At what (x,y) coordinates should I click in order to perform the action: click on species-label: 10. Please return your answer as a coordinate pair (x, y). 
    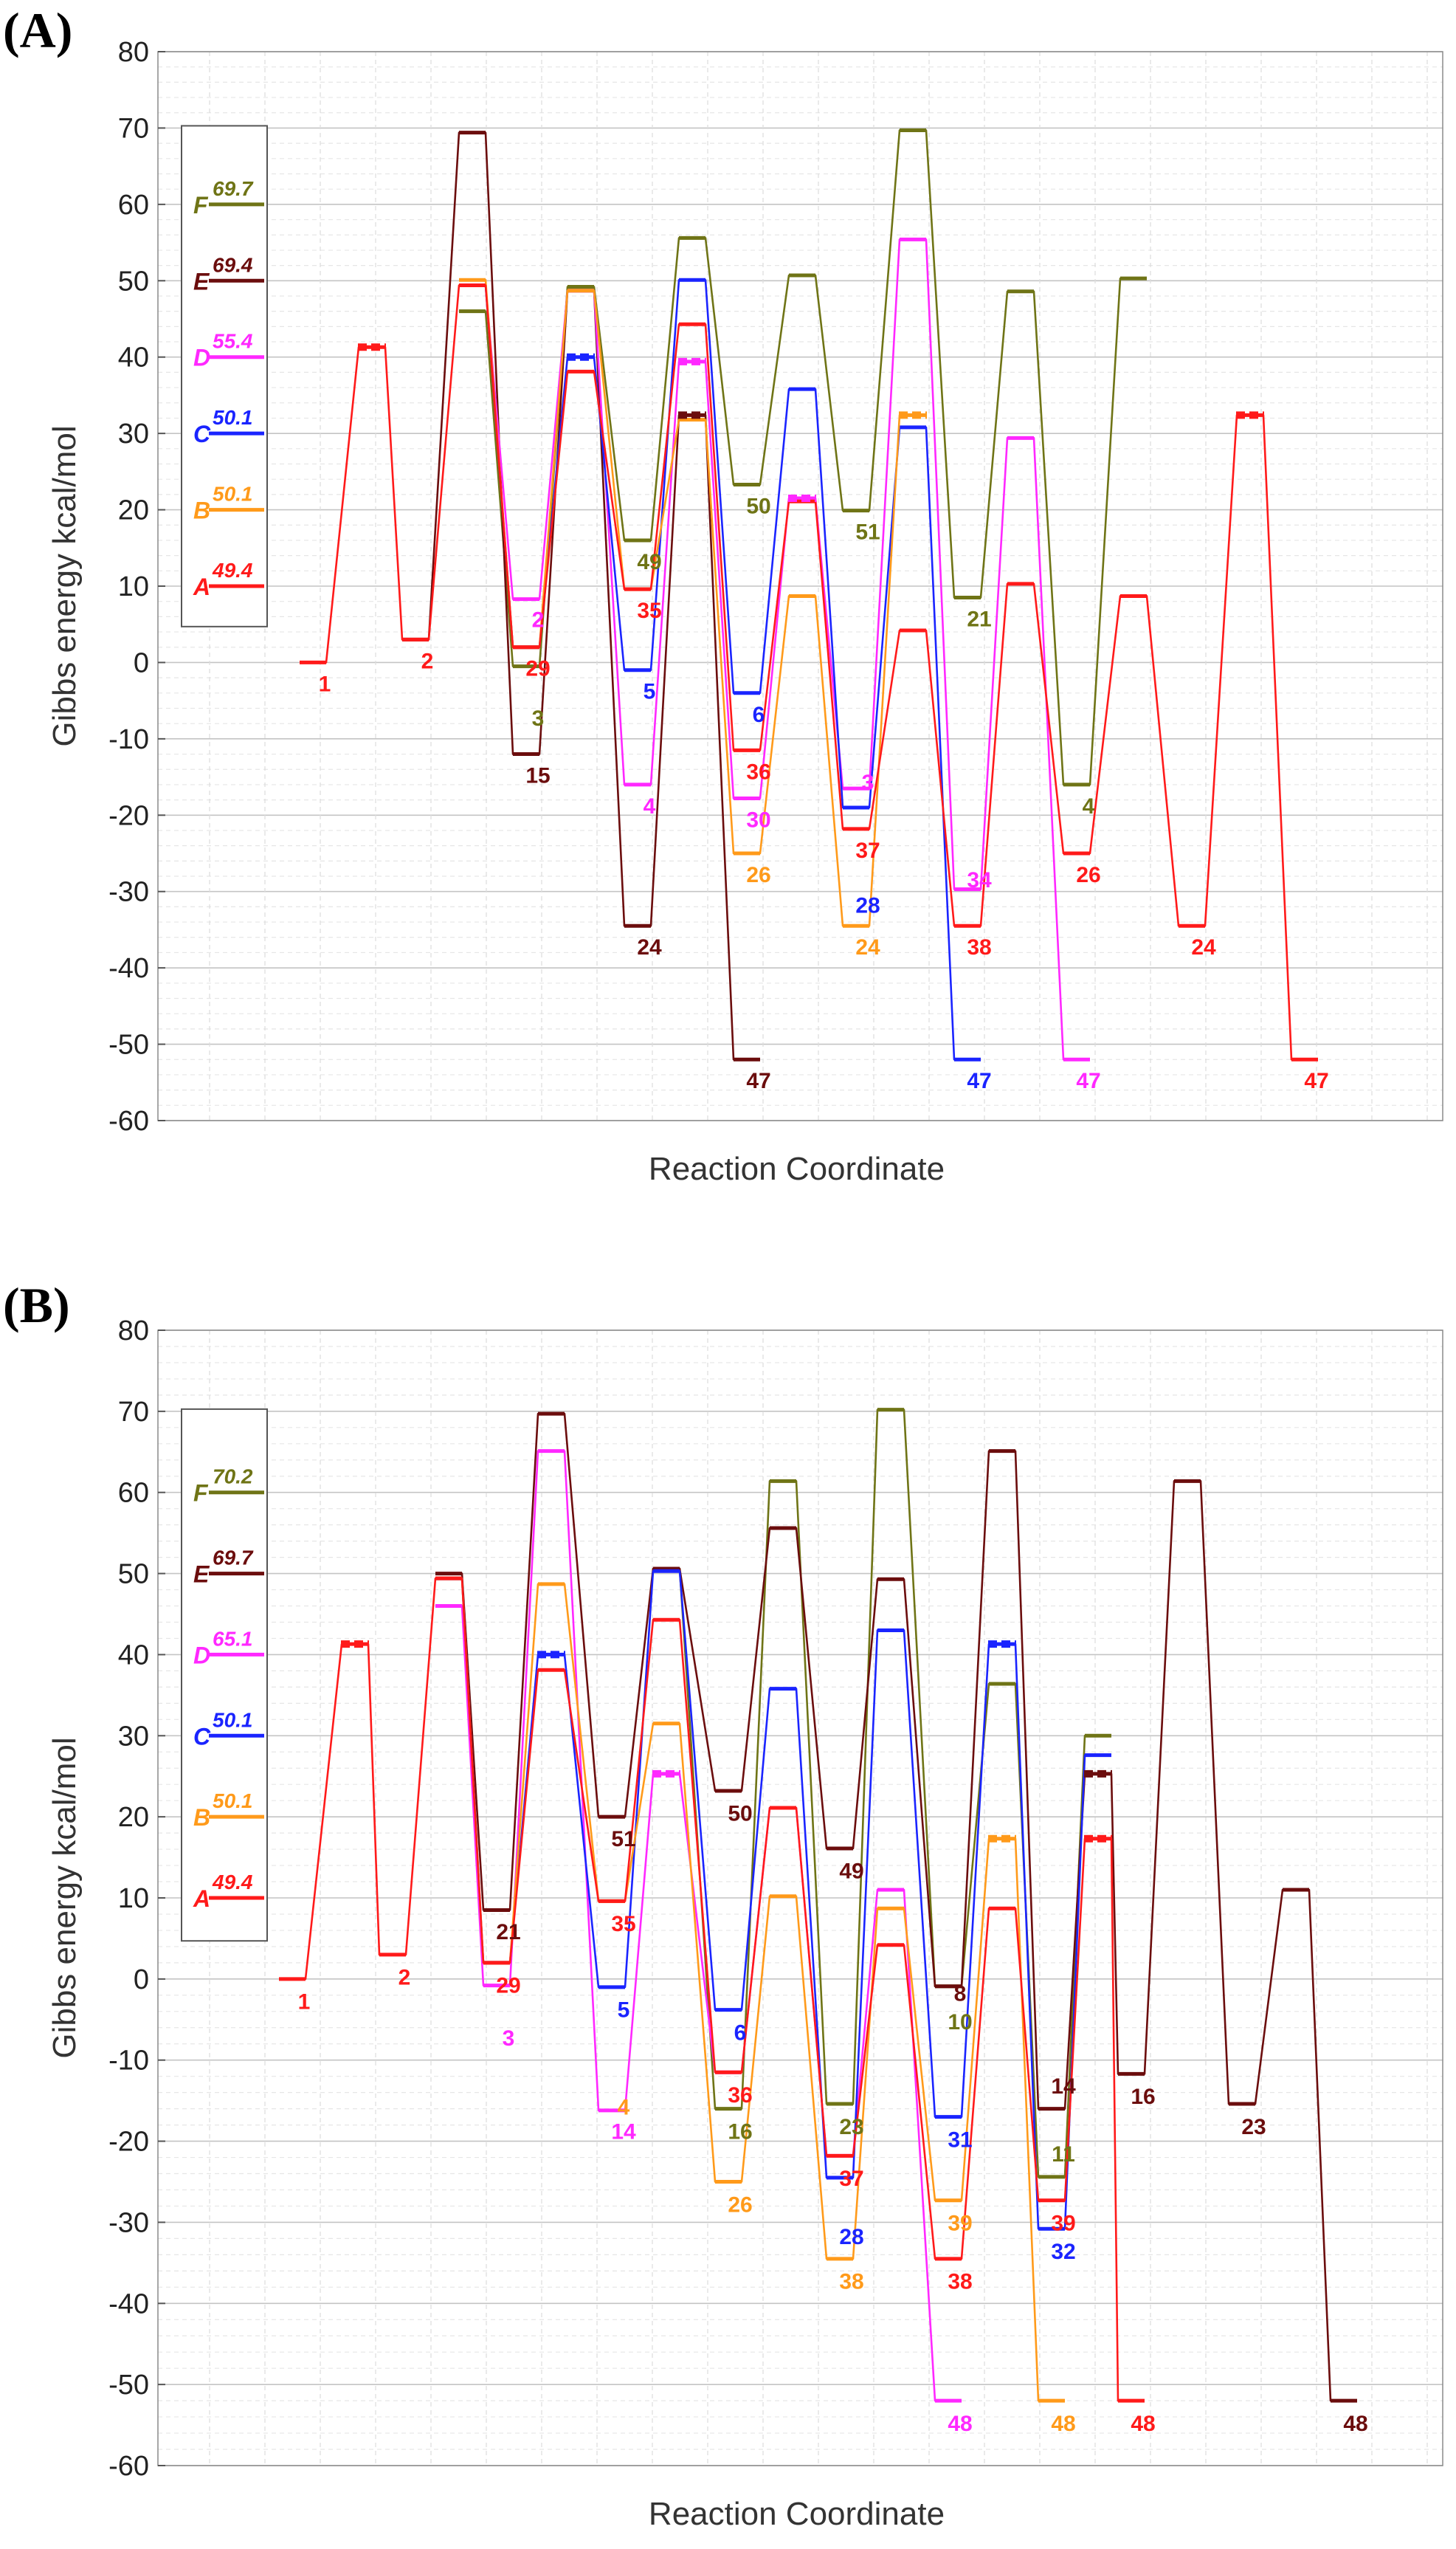
    Looking at the image, I should click on (960, 2022).